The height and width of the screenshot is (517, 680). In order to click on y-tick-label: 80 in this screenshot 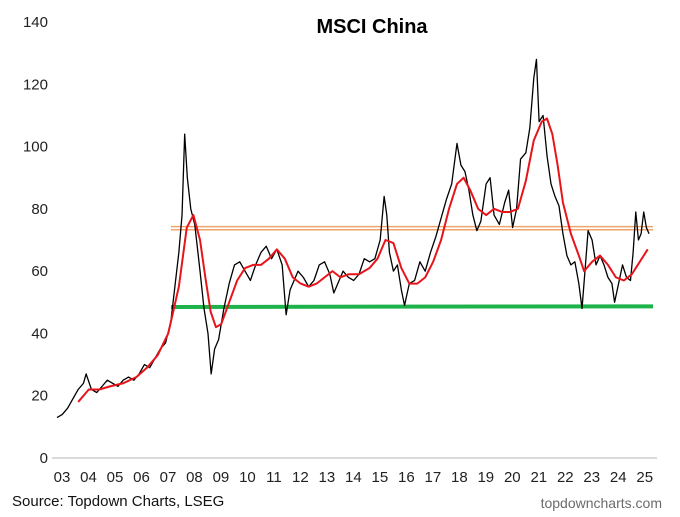, I will do `click(39, 209)`.